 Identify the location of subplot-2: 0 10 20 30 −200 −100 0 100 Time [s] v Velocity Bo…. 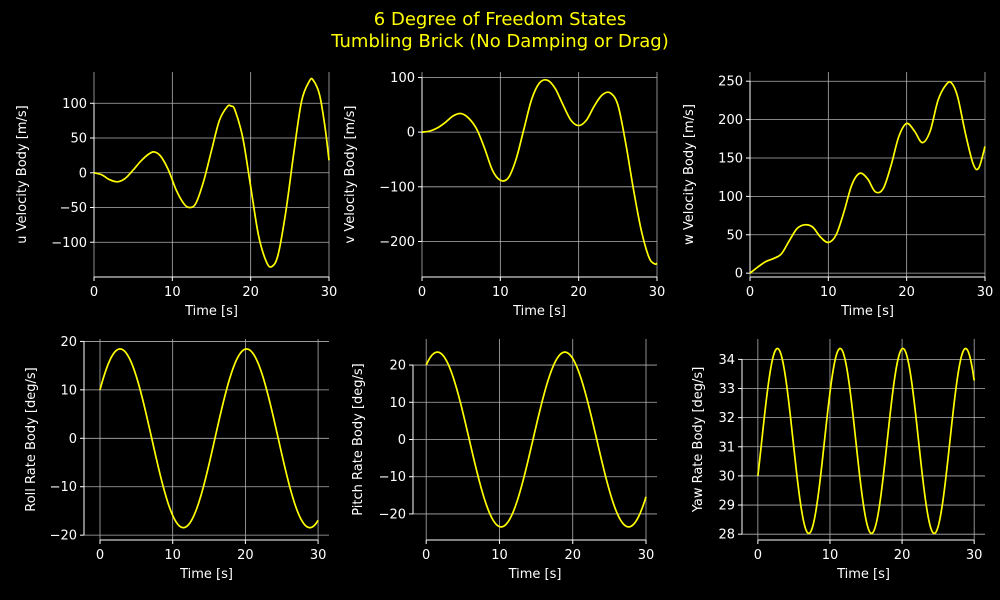
(504, 195).